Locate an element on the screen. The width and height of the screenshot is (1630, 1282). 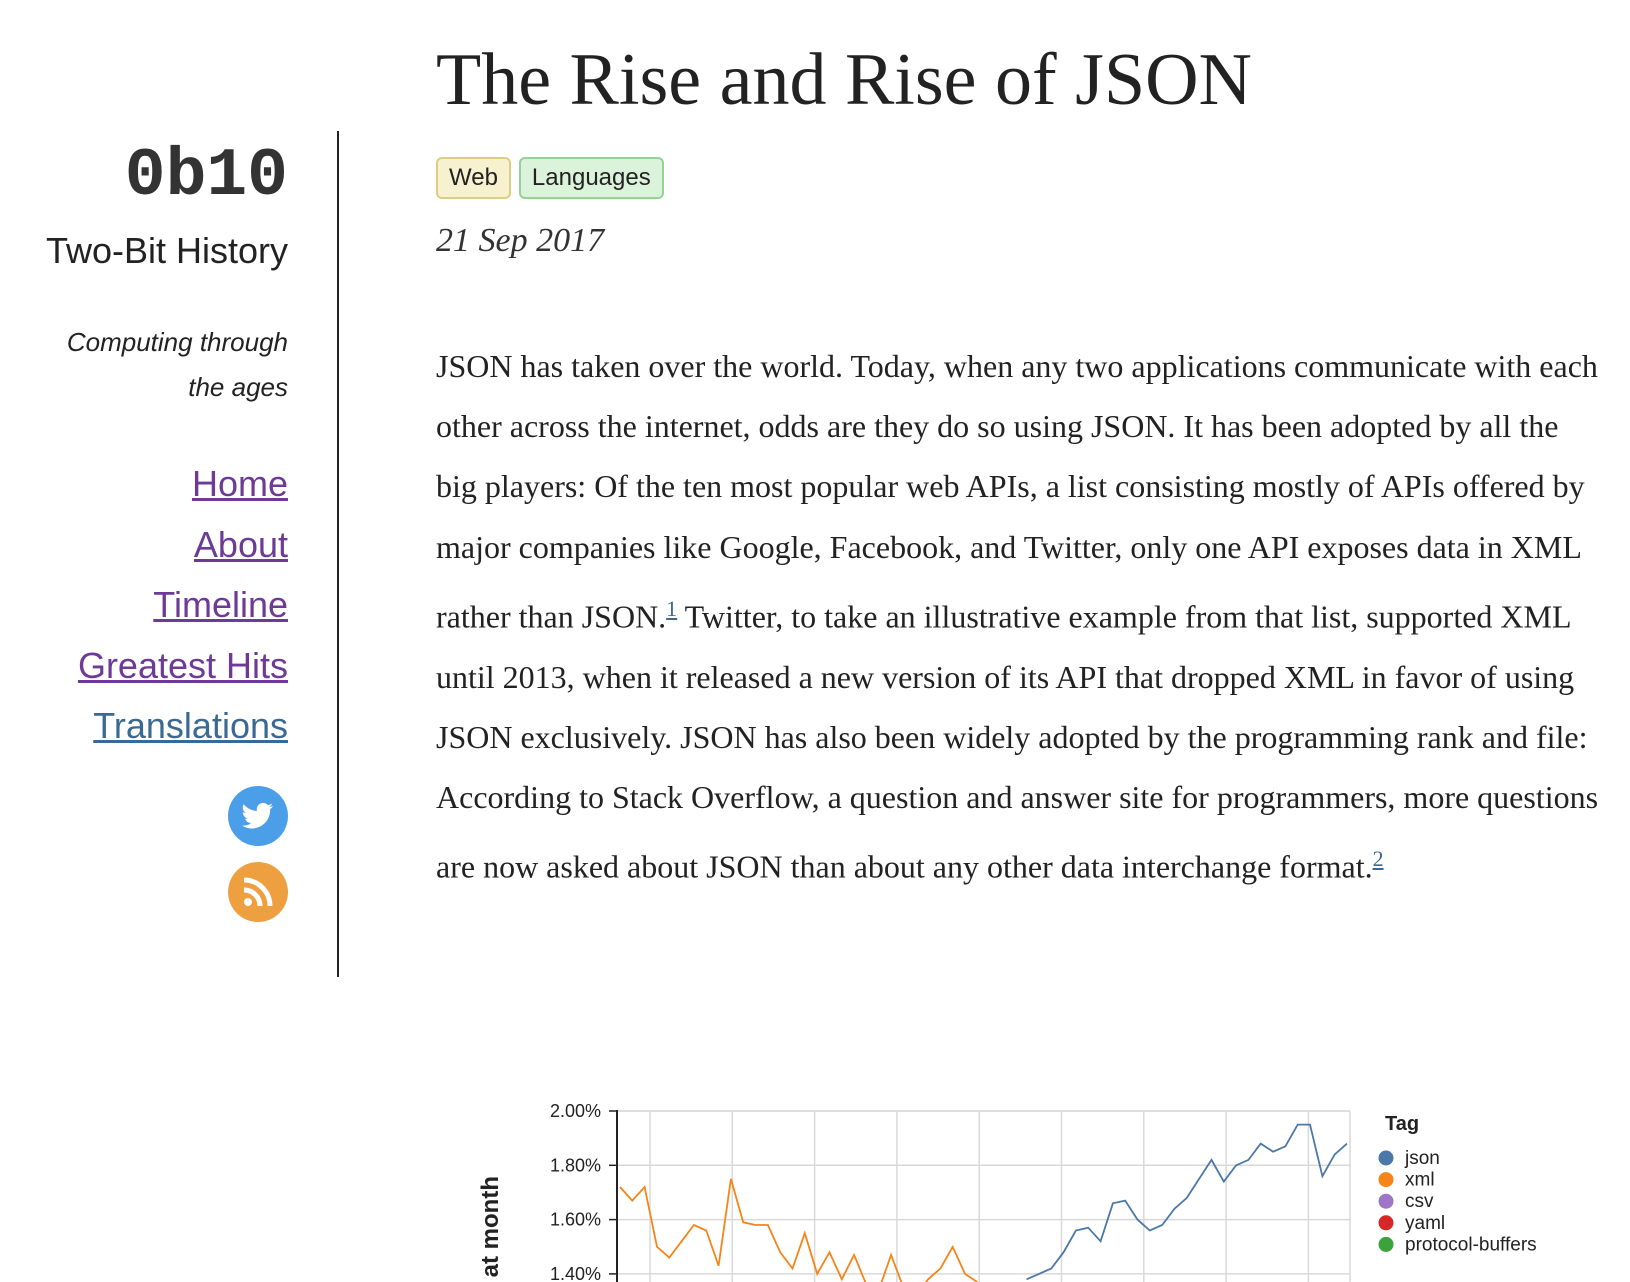
nav-link: Home is located at coordinates (239, 483).